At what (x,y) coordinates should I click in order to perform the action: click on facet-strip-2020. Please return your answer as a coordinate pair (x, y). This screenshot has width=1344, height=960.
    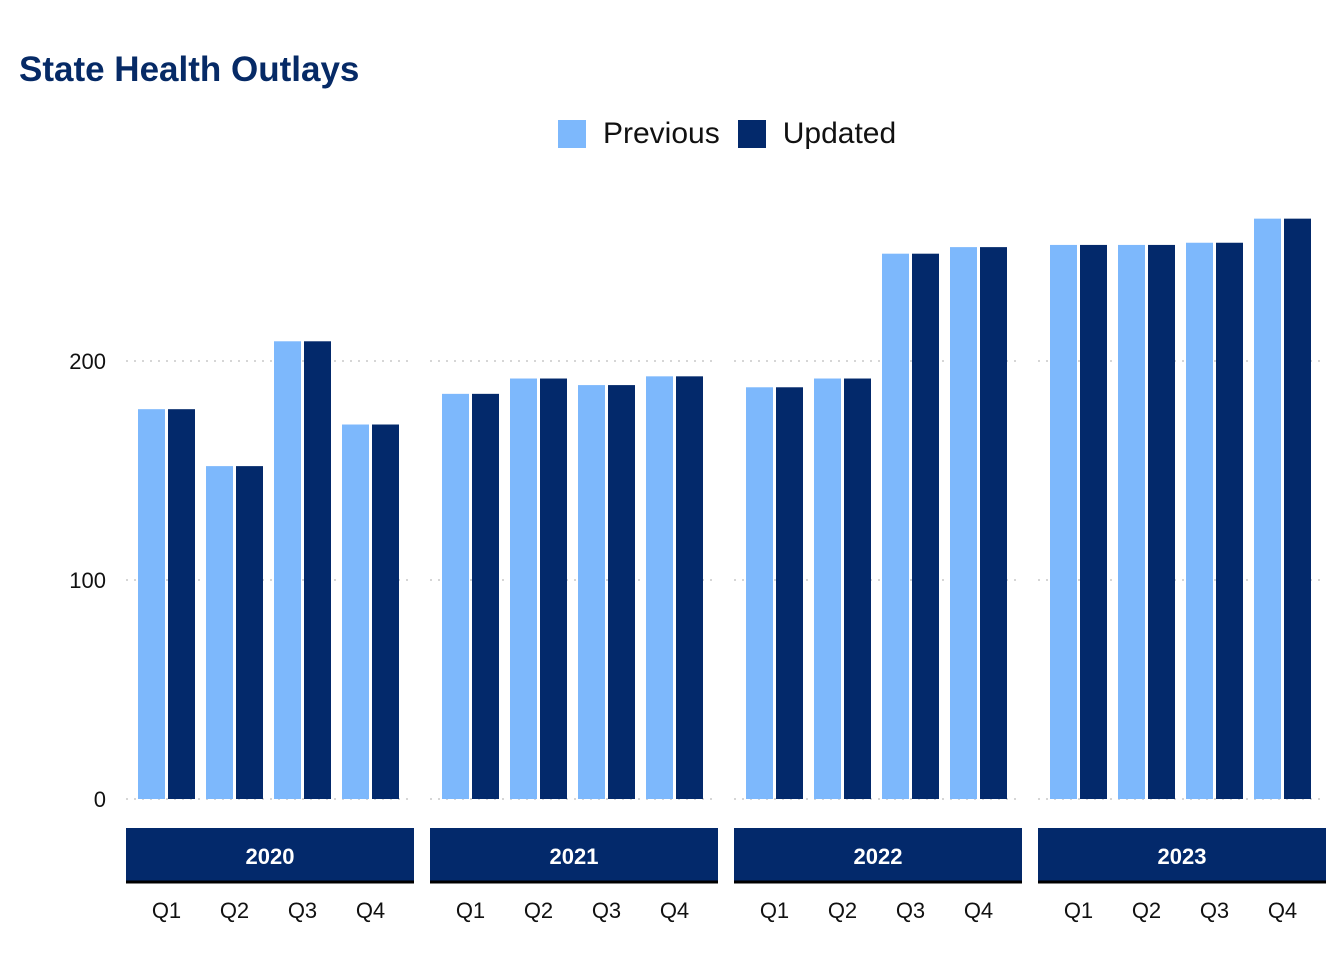
    Looking at the image, I should click on (270, 854).